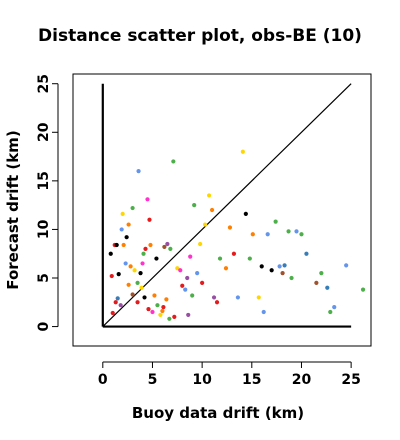  Describe the element at coordinates (44, 83) in the screenshot. I see `y-tick-label: 25` at that location.